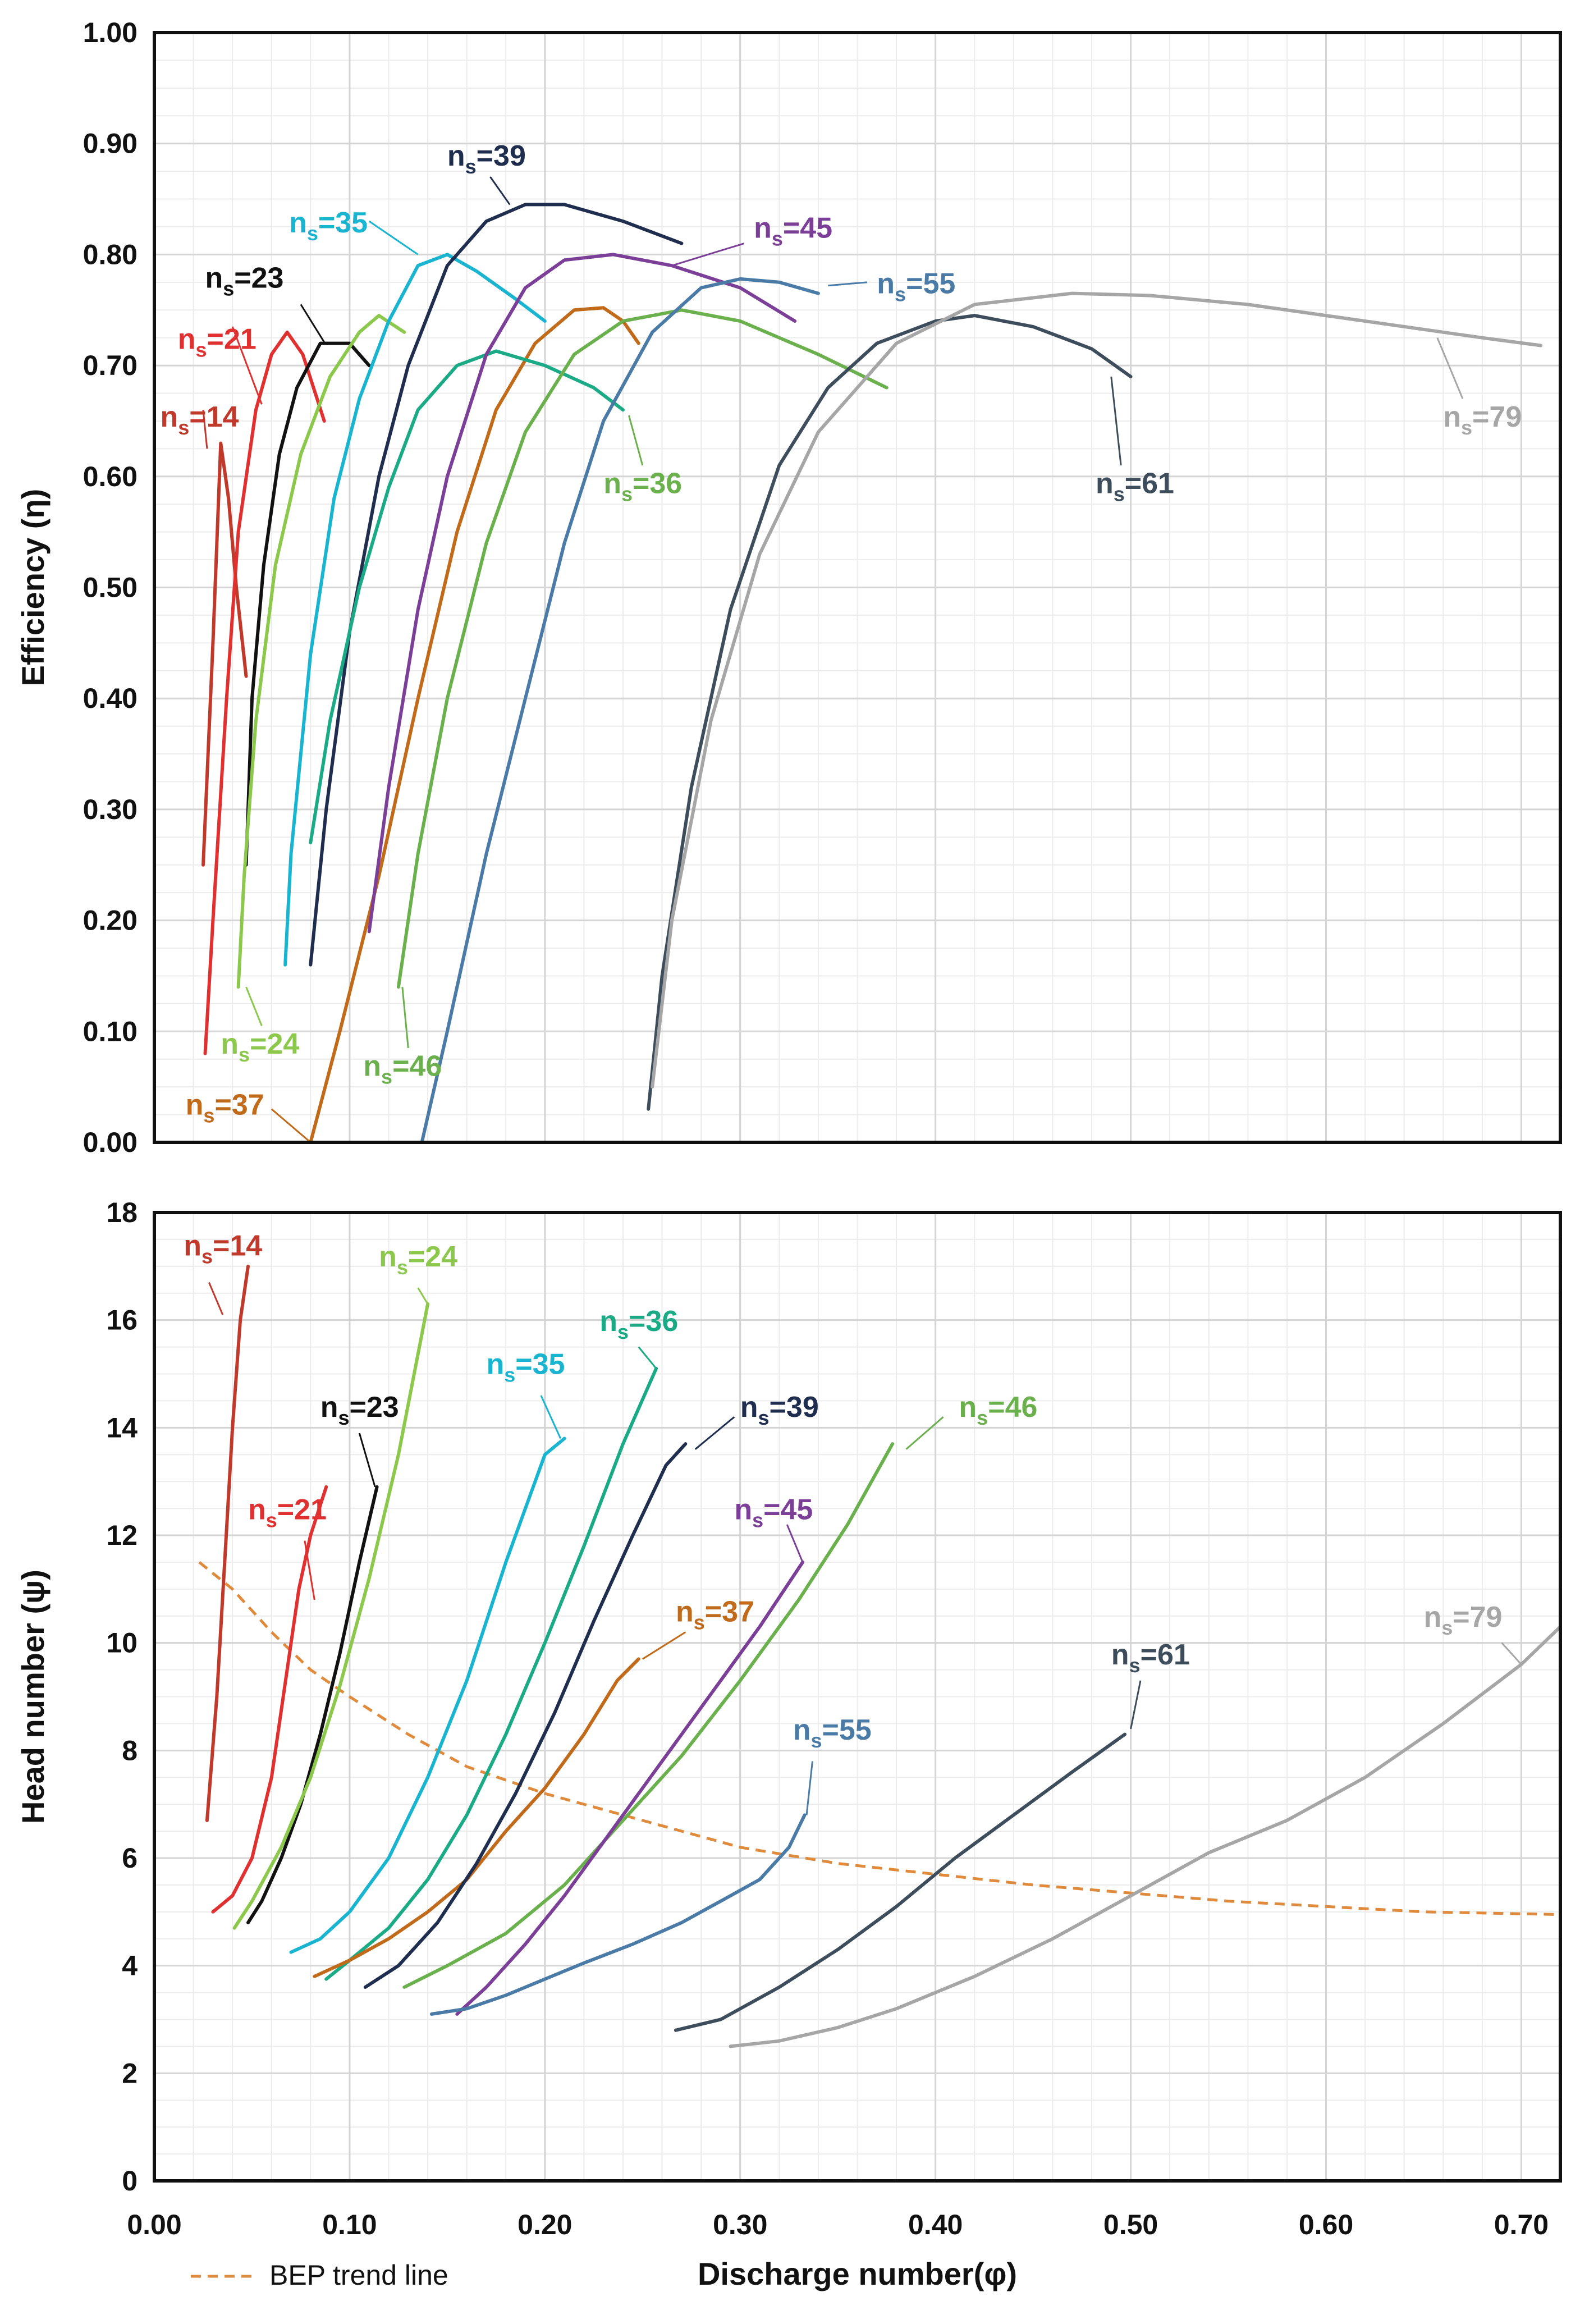 This screenshot has width=1580, height=2324. Describe the element at coordinates (130, 2073) in the screenshot. I see `y-tick-label: 2` at that location.